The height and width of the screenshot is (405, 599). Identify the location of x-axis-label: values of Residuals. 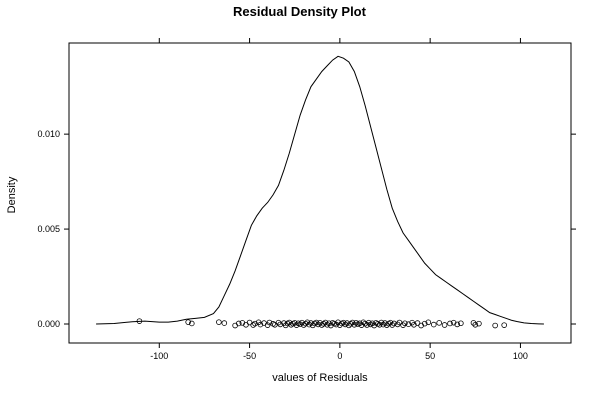
(320, 378).